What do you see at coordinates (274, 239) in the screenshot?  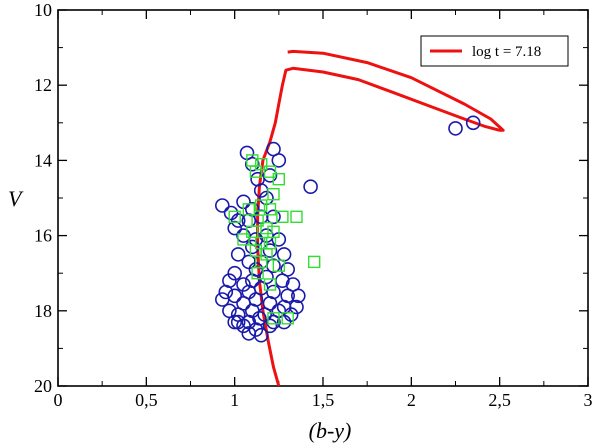 I see `square-series` at bounding box center [274, 239].